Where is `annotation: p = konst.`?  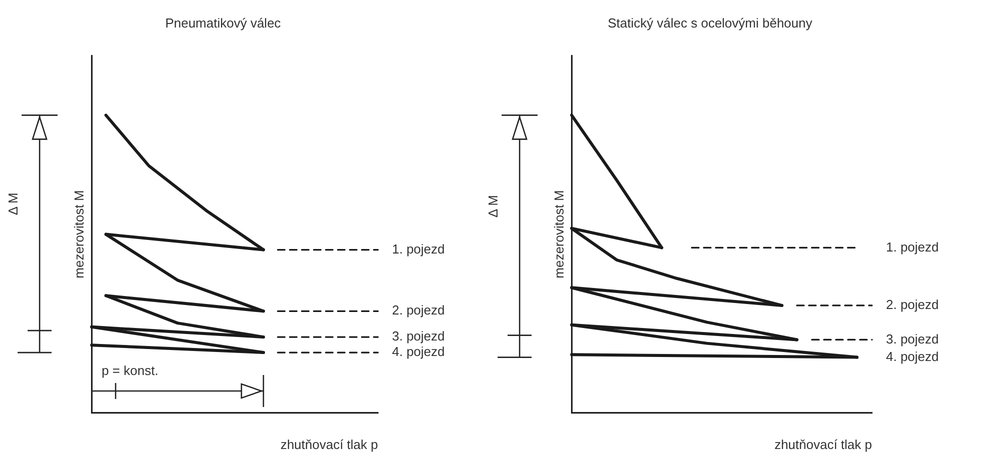 annotation: p = konst. is located at coordinates (130, 370).